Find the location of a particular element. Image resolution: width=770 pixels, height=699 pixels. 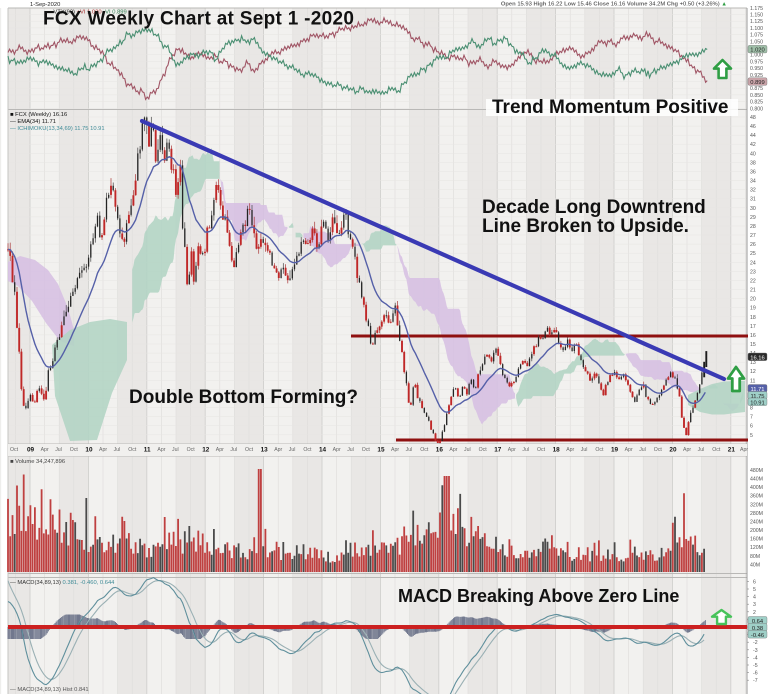

svg-text: 0.825 is located at coordinates (756, 103).